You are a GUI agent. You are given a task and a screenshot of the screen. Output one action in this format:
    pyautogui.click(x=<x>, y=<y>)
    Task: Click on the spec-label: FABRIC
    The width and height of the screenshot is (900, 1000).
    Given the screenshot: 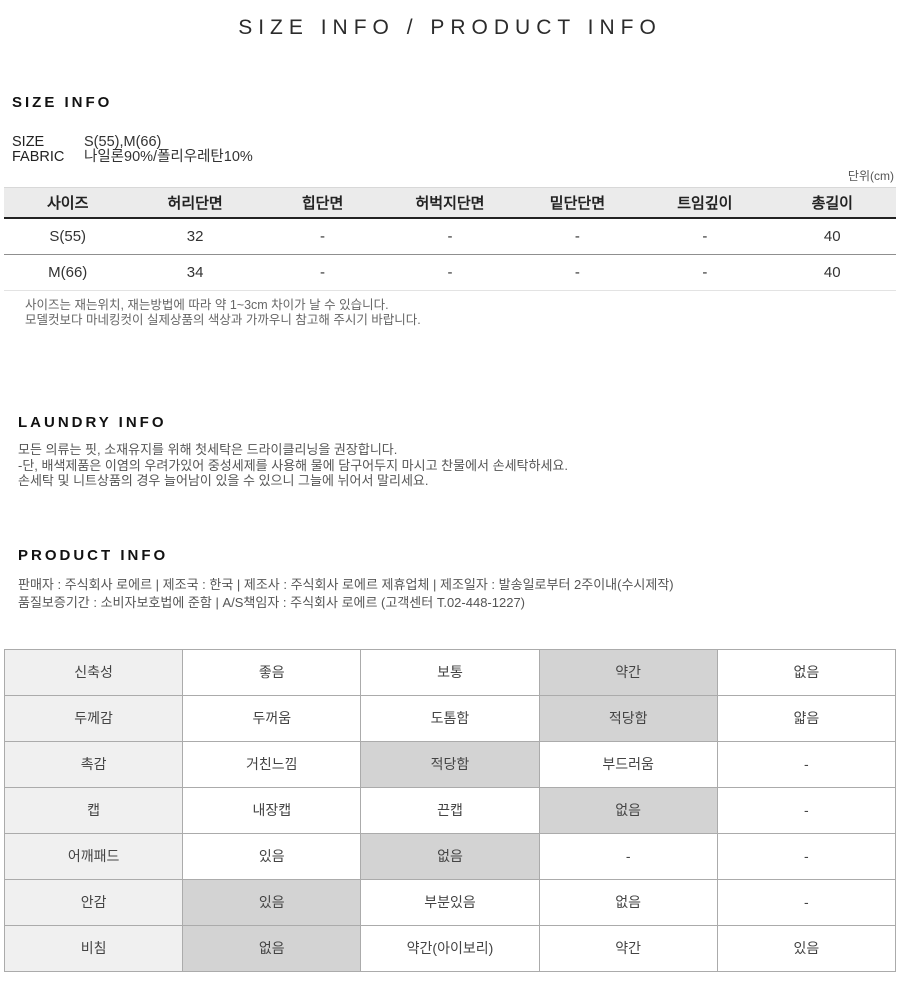 What is the action you would take?
    pyautogui.click(x=38, y=157)
    